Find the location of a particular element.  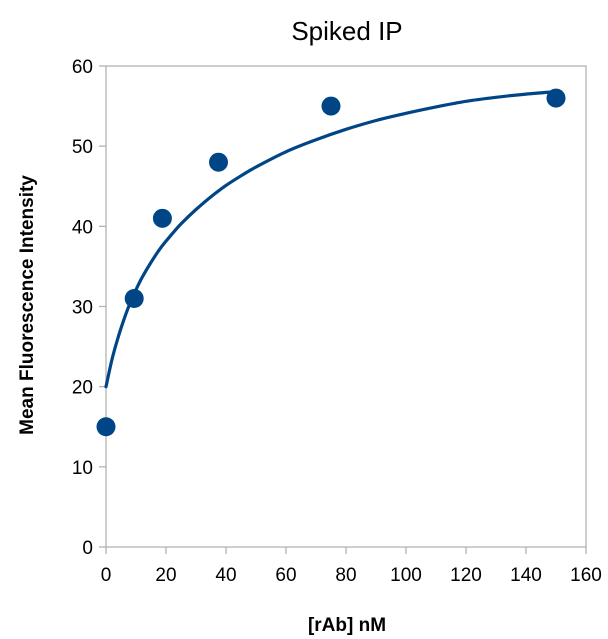

x-tick-label: 0 is located at coordinates (106, 575).